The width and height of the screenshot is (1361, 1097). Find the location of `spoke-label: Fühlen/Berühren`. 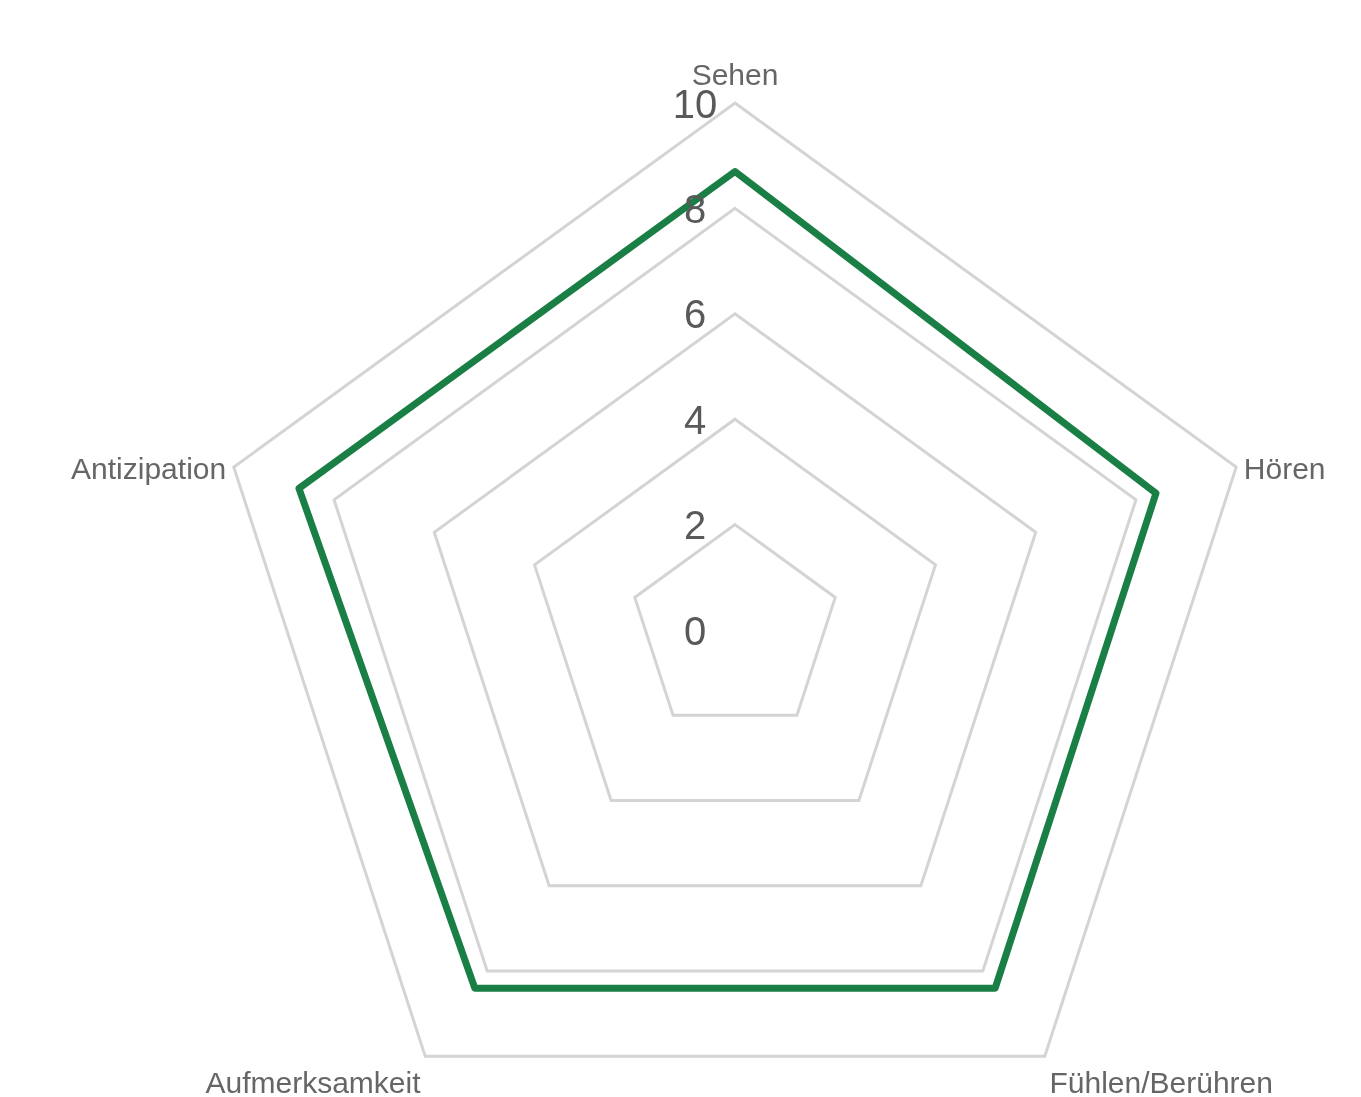

spoke-label: Fühlen/Berühren is located at coordinates (1161, 1081).